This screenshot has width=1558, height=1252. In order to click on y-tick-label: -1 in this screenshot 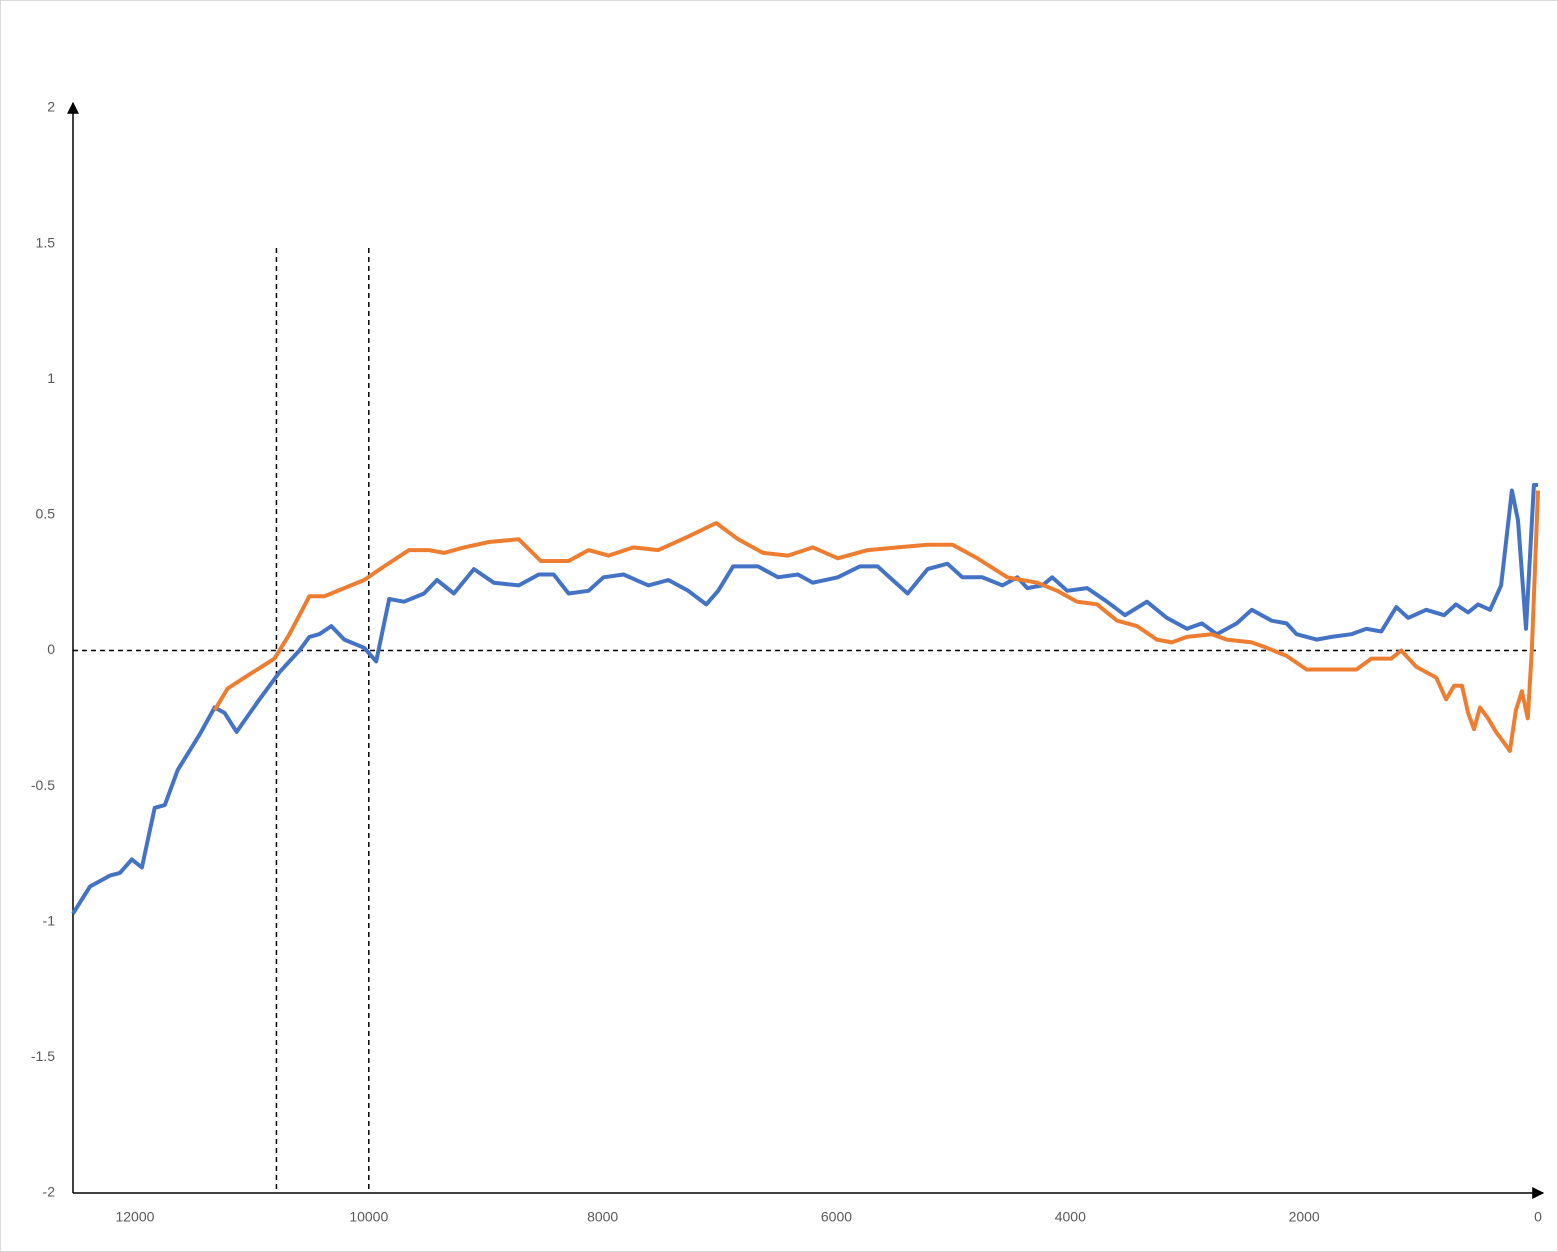, I will do `click(49, 920)`.